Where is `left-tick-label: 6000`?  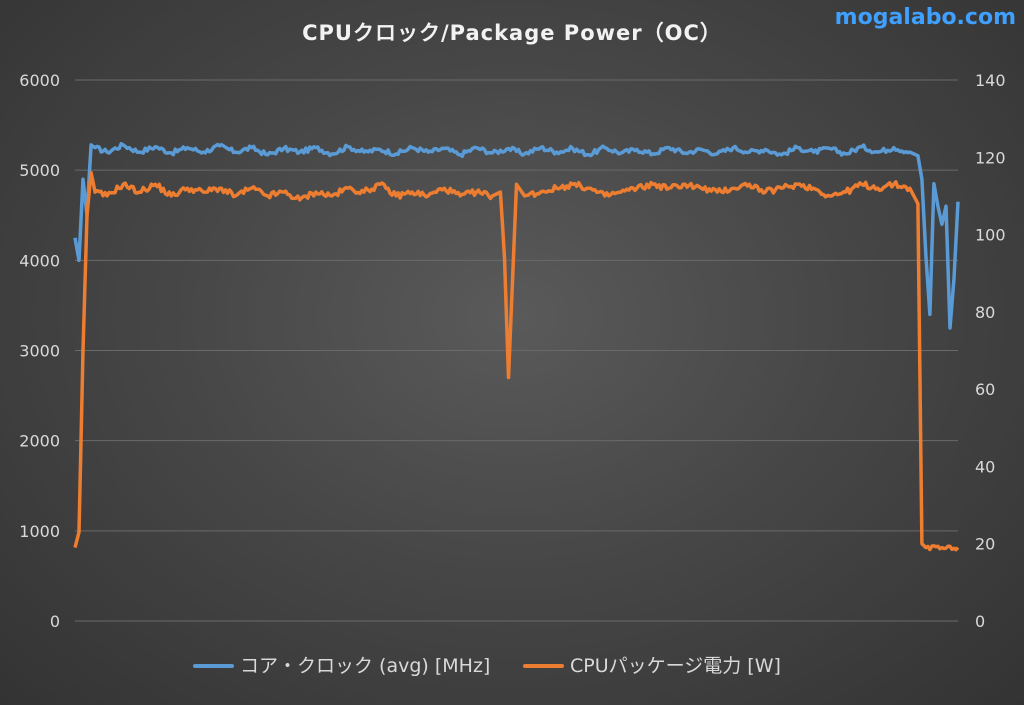
left-tick-label: 6000 is located at coordinates (39, 80).